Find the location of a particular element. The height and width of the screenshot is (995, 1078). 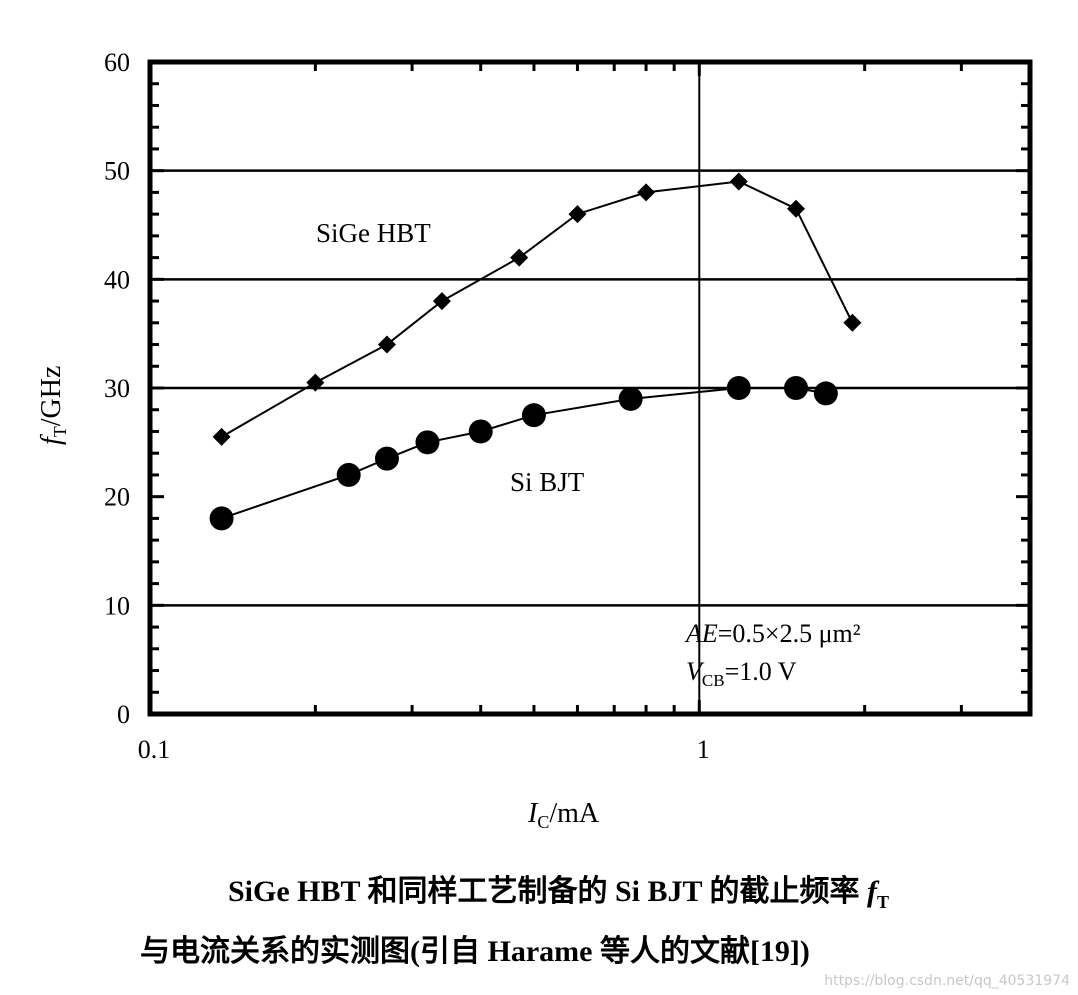

series-line-si-bjt is located at coordinates (524, 453).